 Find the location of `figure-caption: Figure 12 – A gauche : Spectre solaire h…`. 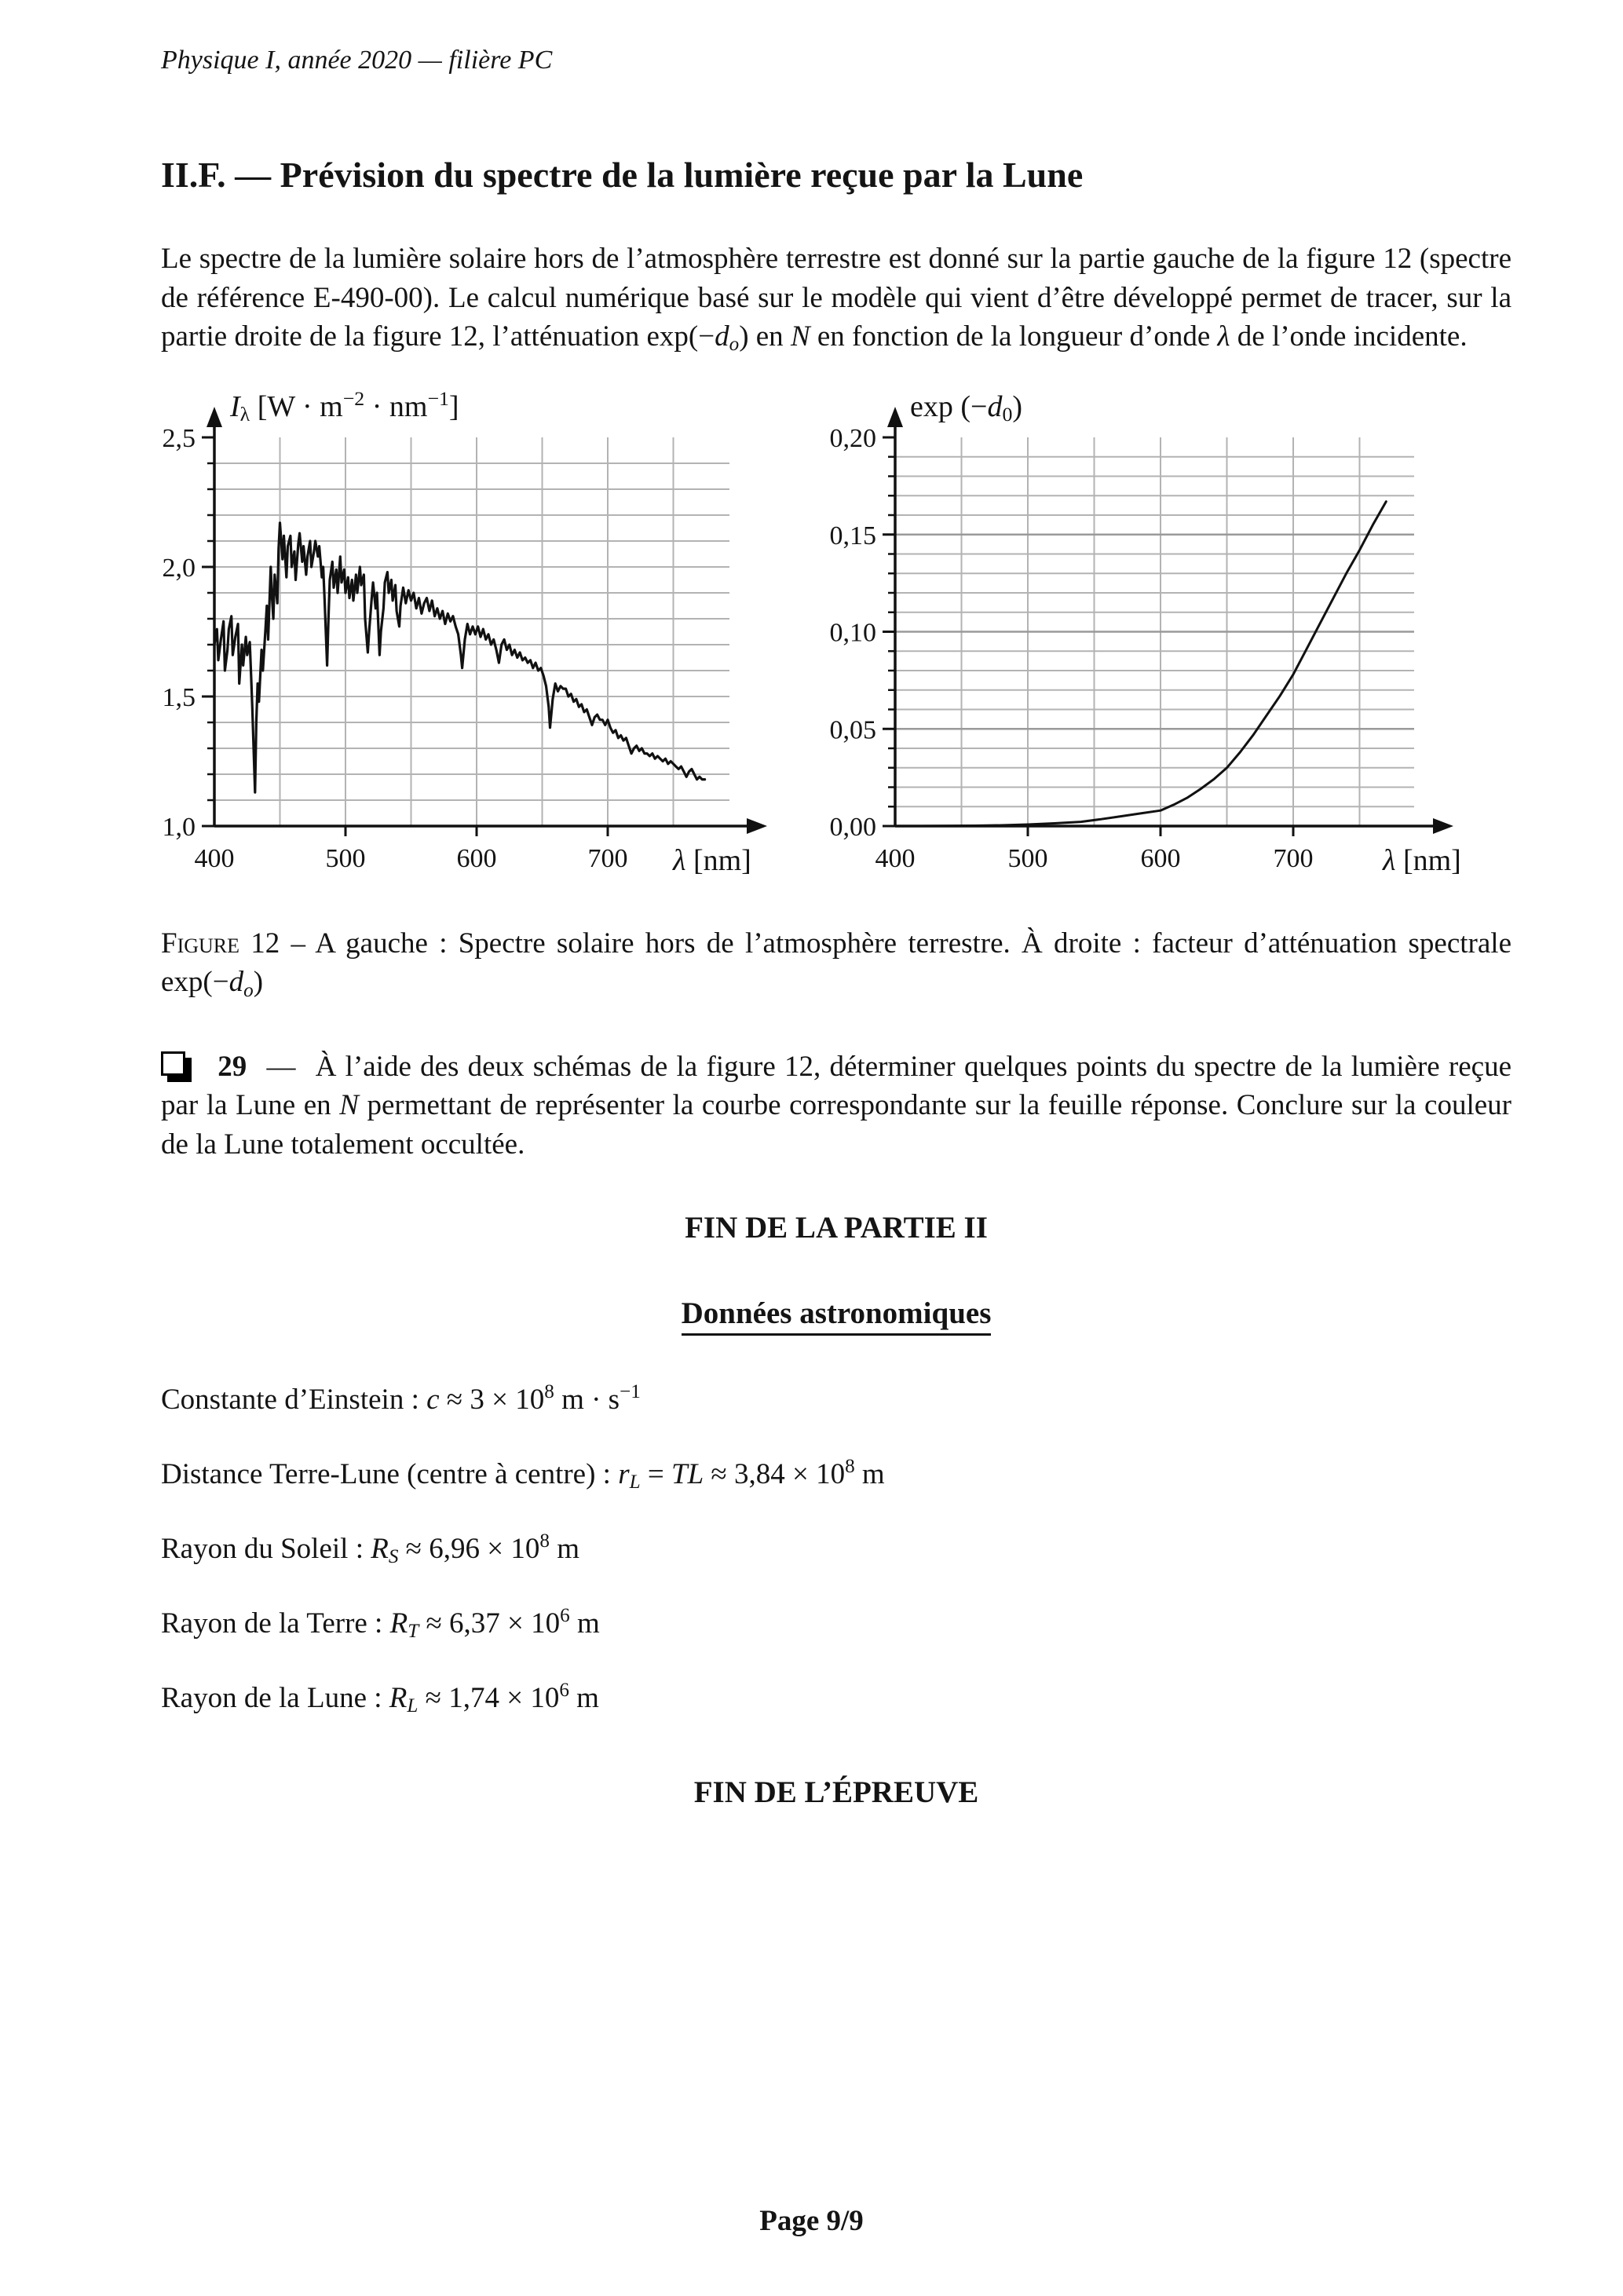

figure-caption: Figure 12 – A gauche : Spectre solaire h… is located at coordinates (836, 964).